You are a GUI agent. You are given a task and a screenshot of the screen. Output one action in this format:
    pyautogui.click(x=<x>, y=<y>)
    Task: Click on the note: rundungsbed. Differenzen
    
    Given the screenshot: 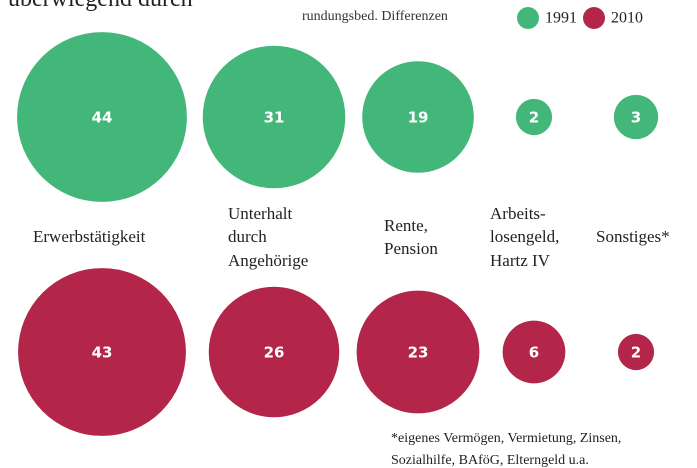 What is the action you would take?
    pyautogui.click(x=375, y=16)
    